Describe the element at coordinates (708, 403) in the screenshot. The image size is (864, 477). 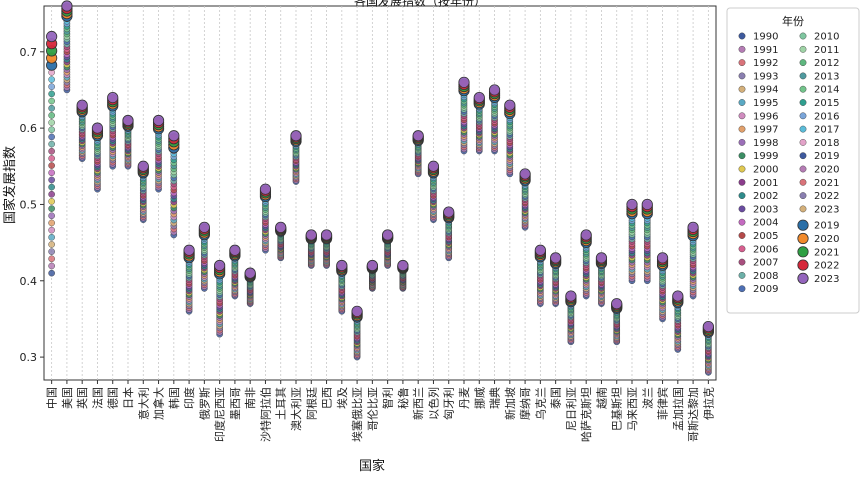
I see `x-tick-label: 伊拉克` at that location.